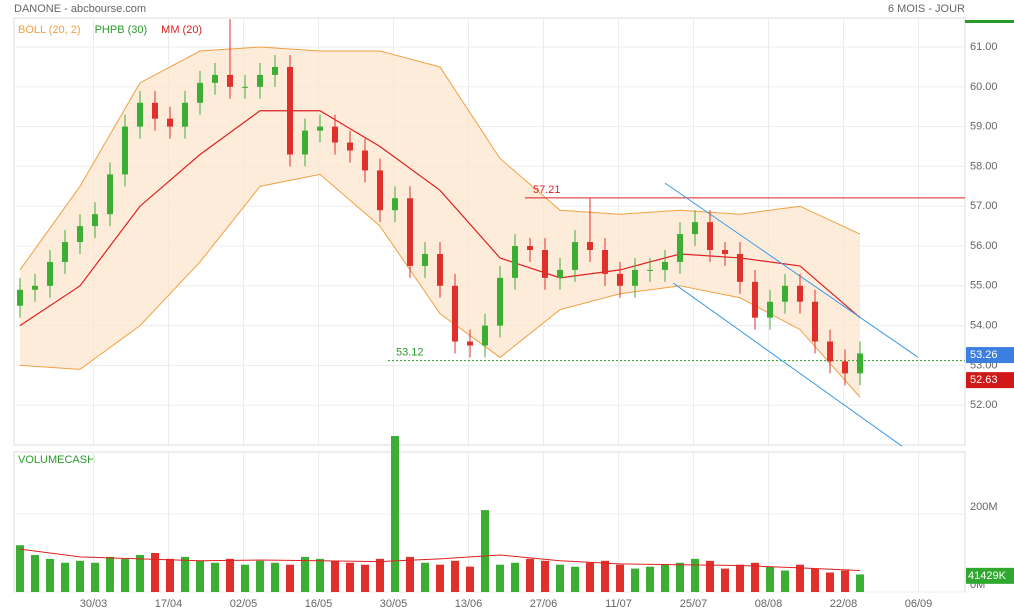 The image size is (1014, 614). I want to click on x-tick-label: 30/05, so click(394, 604).